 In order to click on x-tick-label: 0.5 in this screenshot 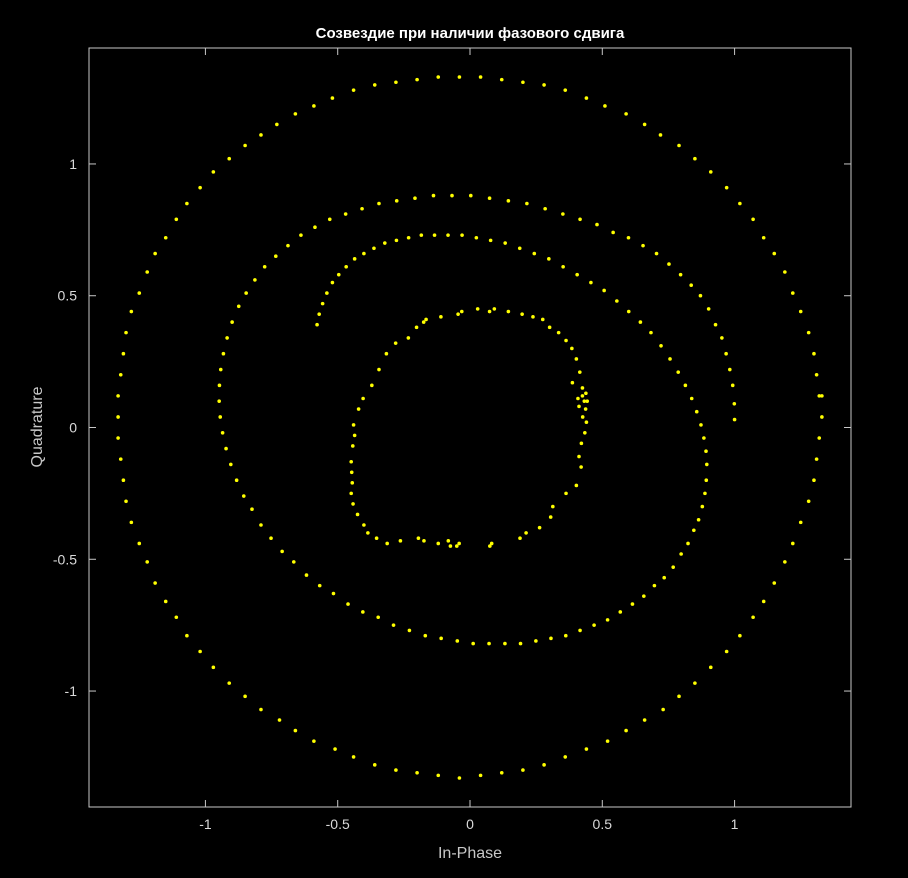, I will do `click(603, 824)`.